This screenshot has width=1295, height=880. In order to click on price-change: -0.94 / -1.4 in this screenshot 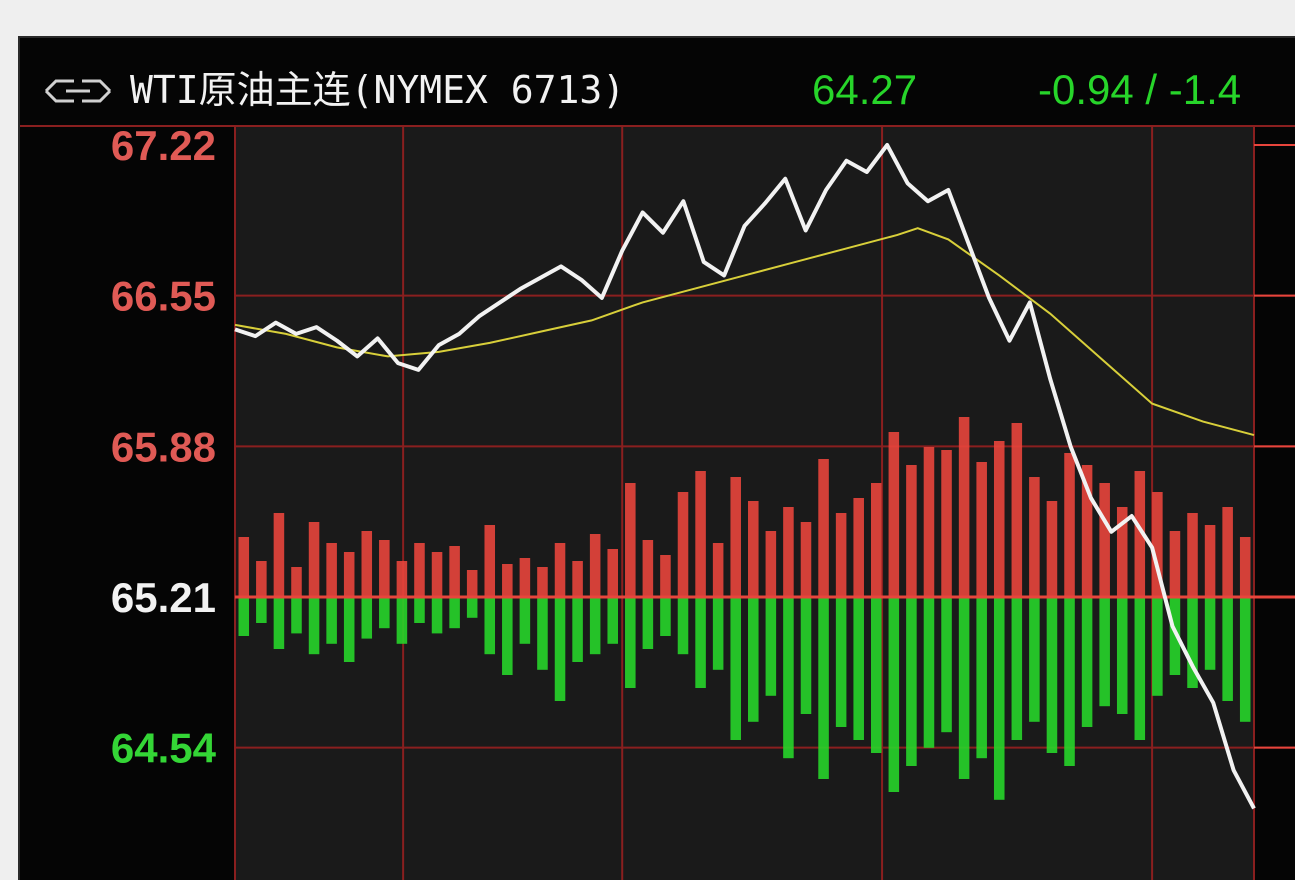, I will do `click(1140, 89)`.